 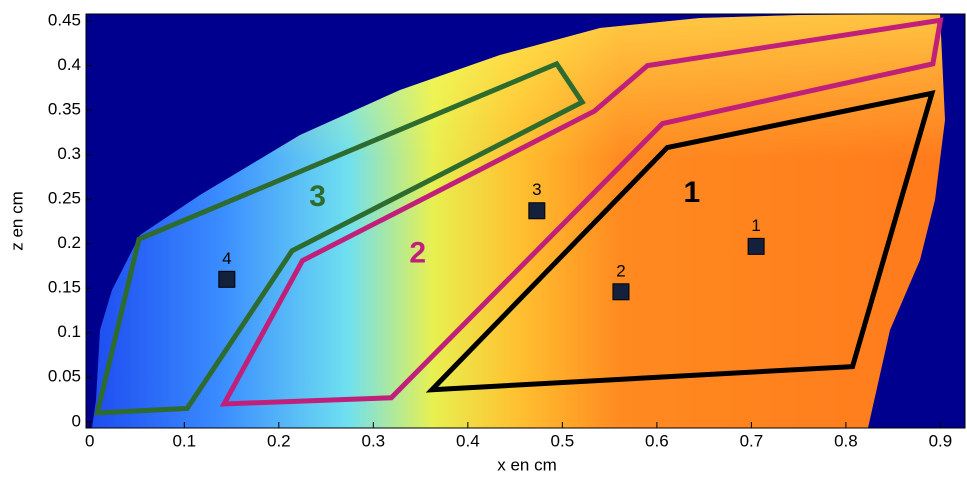 What do you see at coordinates (563, 440) in the screenshot?
I see `x-tick-label: 0.5` at bounding box center [563, 440].